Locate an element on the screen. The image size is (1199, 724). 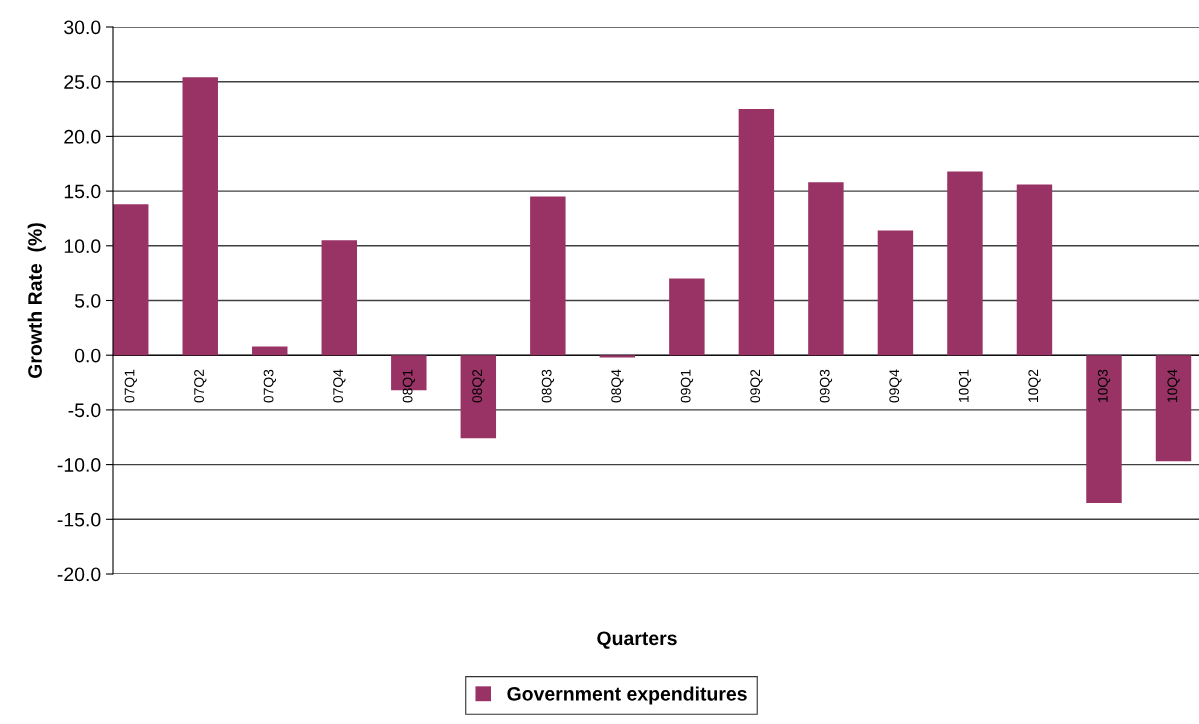
x-tick-label: 08Q2 is located at coordinates (478, 386).